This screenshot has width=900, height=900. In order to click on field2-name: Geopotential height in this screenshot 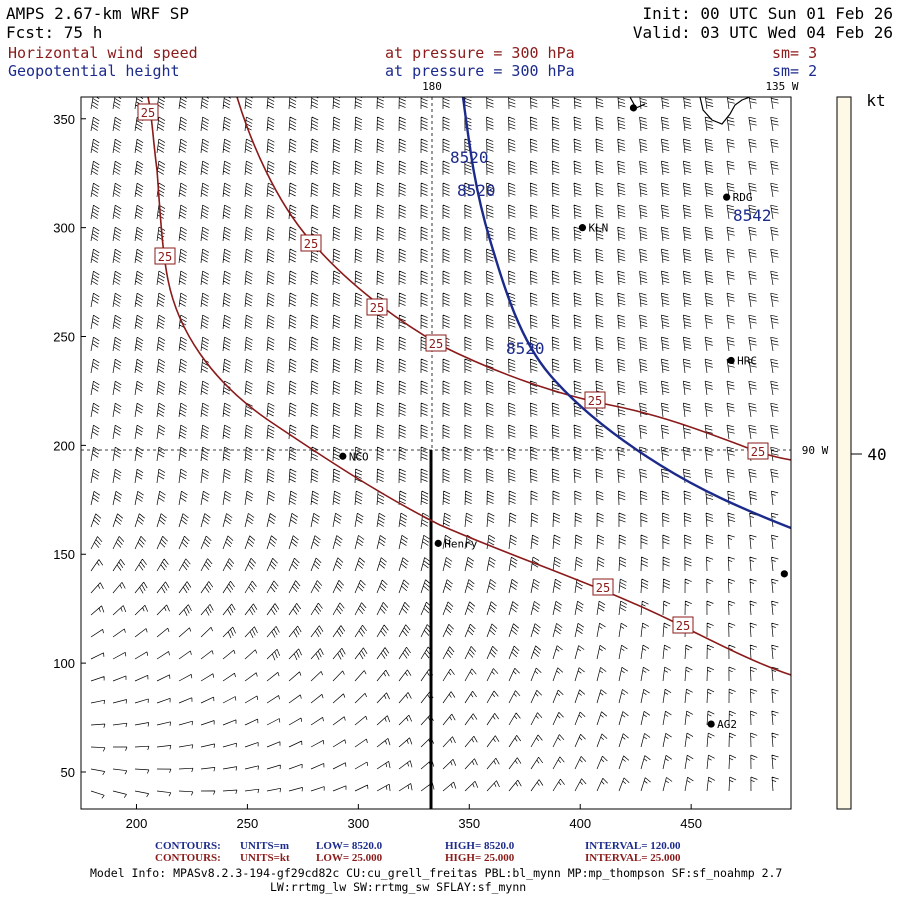, I will do `click(94, 71)`.